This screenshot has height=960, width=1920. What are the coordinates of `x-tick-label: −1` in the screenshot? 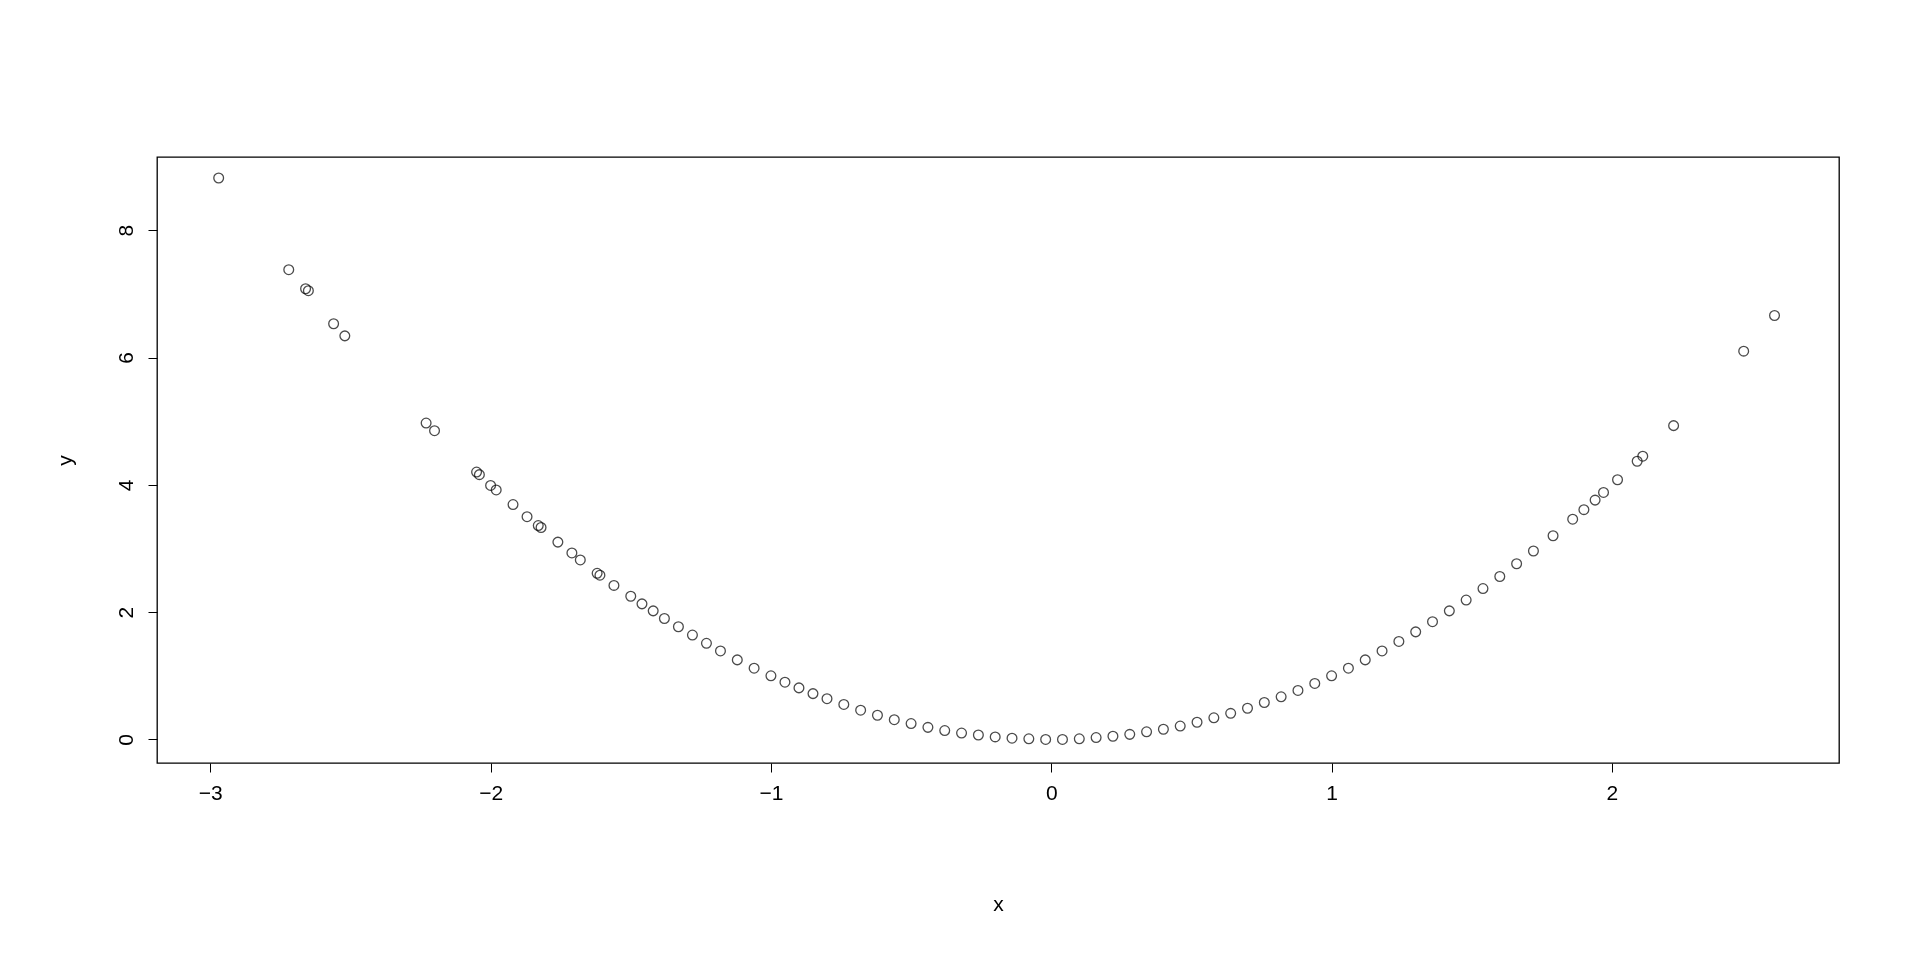 It's located at (771, 792).